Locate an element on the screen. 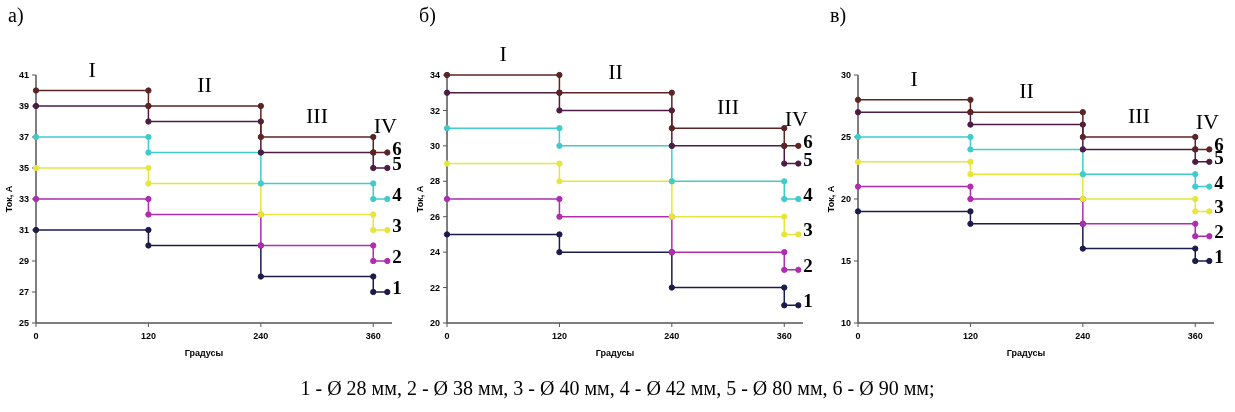 The width and height of the screenshot is (1235, 412). y-tick-label: 15 is located at coordinates (845, 261).